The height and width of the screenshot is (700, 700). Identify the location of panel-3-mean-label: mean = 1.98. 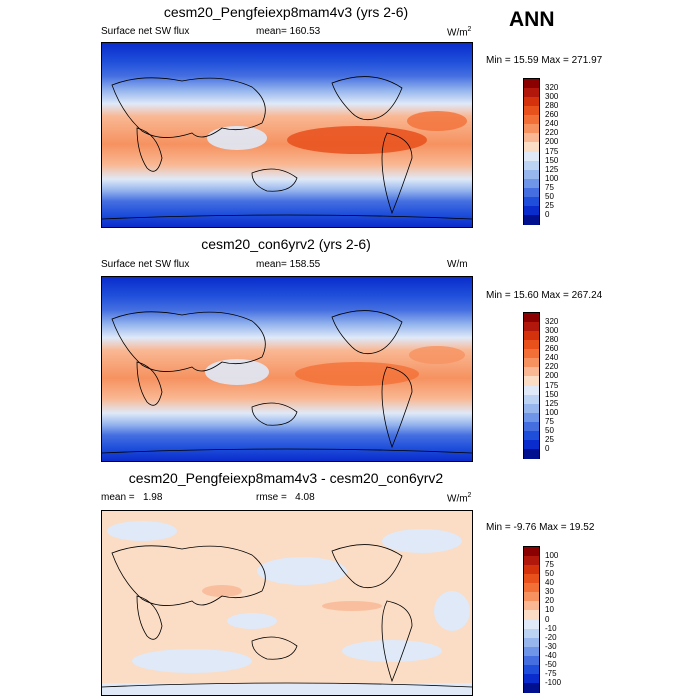
(132, 497).